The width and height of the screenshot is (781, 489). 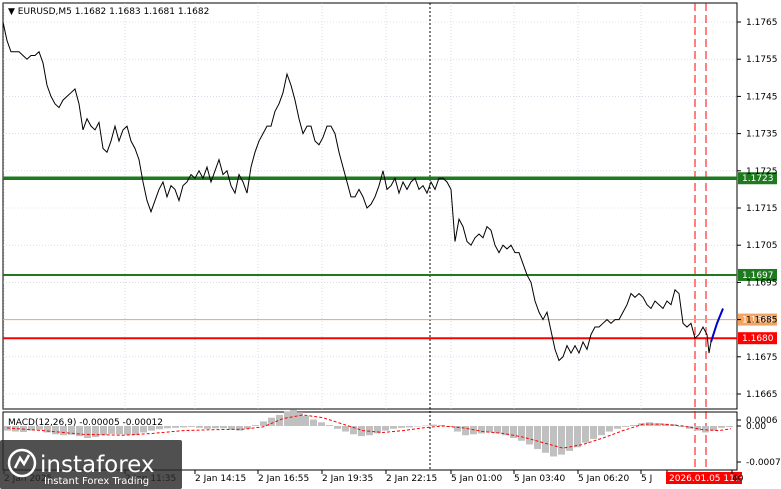 I want to click on level-tag-bg-sell, so click(x=757, y=338).